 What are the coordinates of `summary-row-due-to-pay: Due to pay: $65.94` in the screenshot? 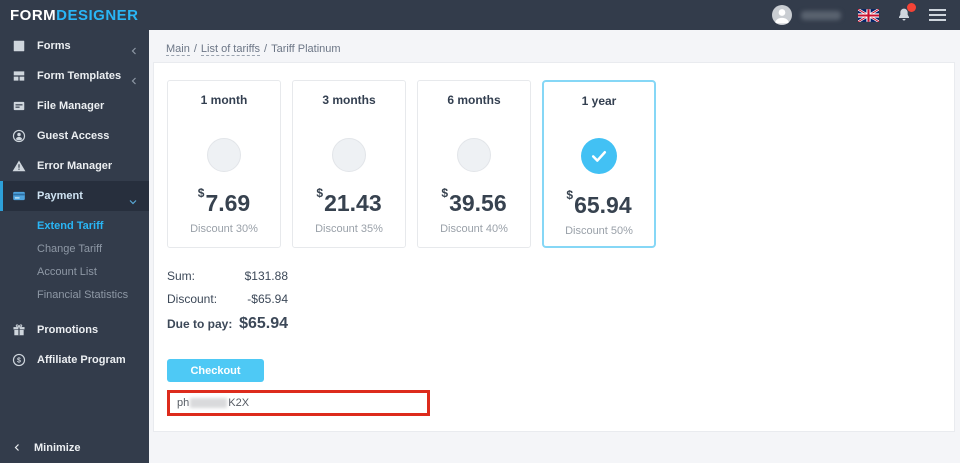 It's located at (227, 324).